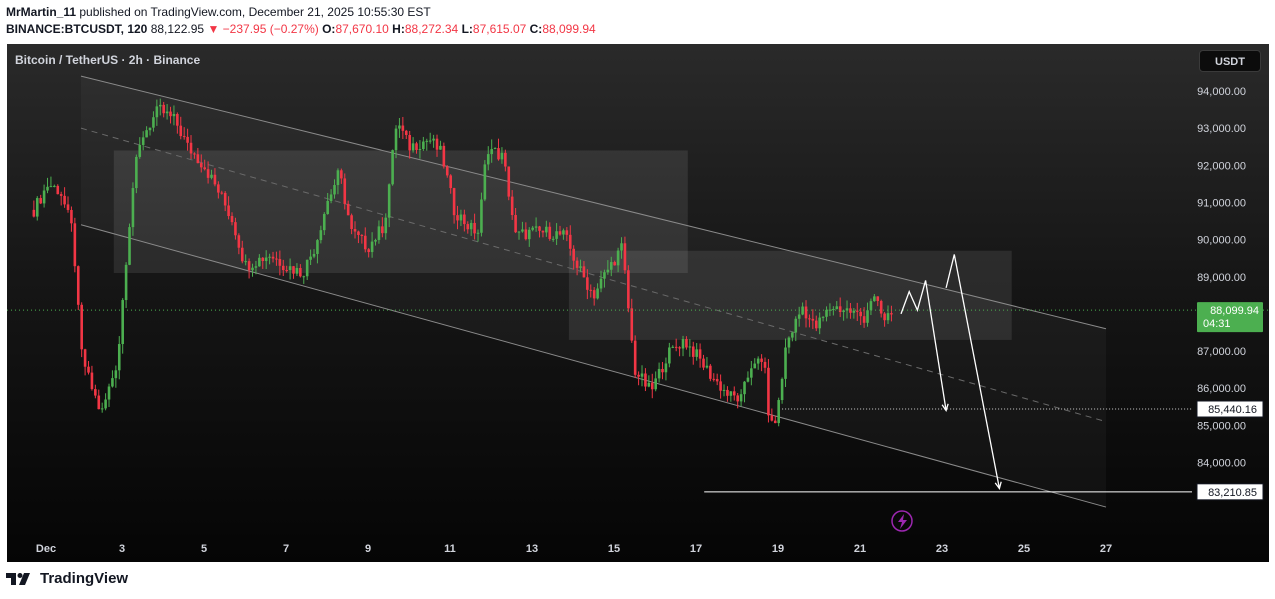  What do you see at coordinates (67, 578) in the screenshot?
I see `tradingview-logo: TradingView` at bounding box center [67, 578].